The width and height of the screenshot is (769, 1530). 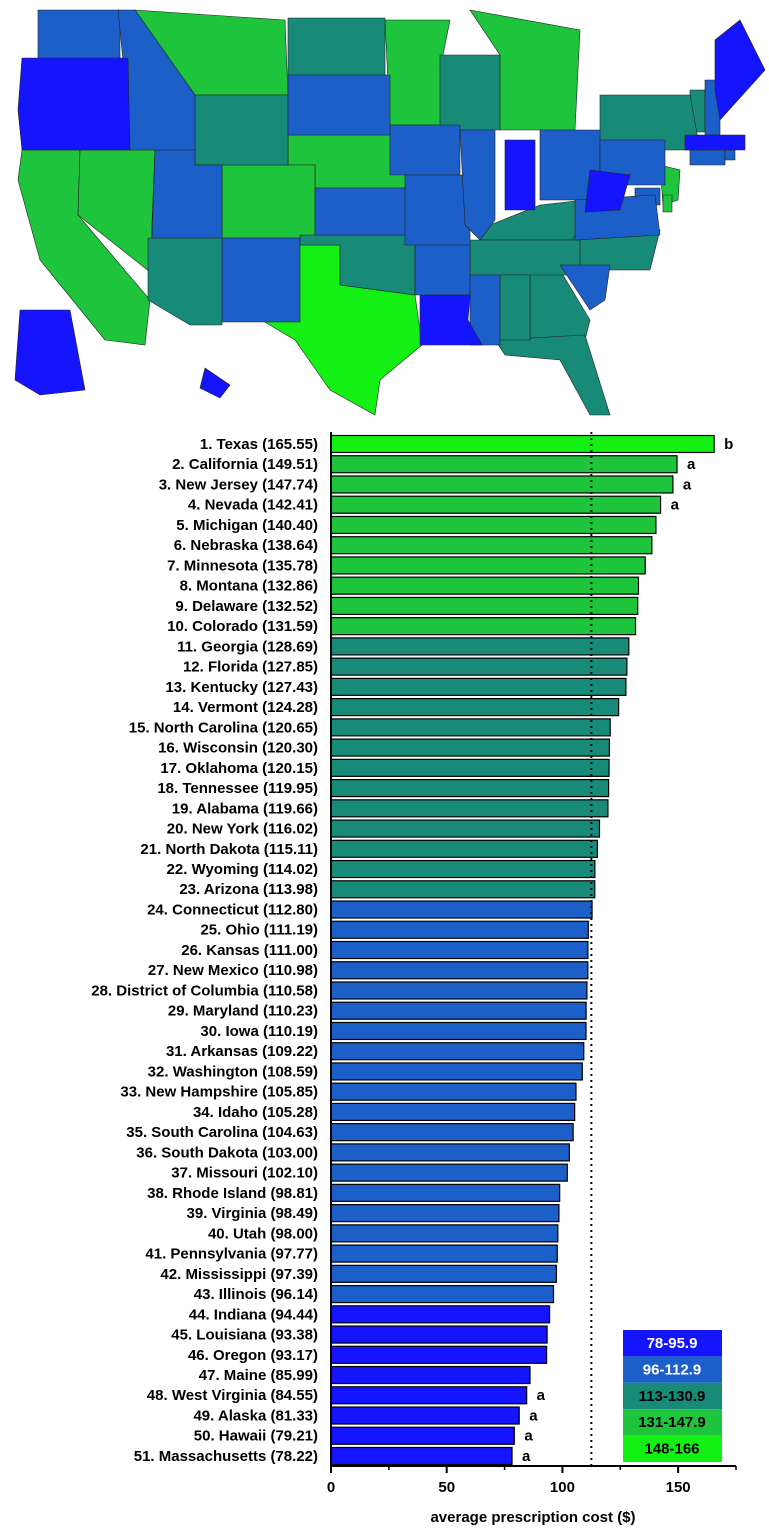 What do you see at coordinates (728, 444) in the screenshot?
I see `significance-letter: b` at bounding box center [728, 444].